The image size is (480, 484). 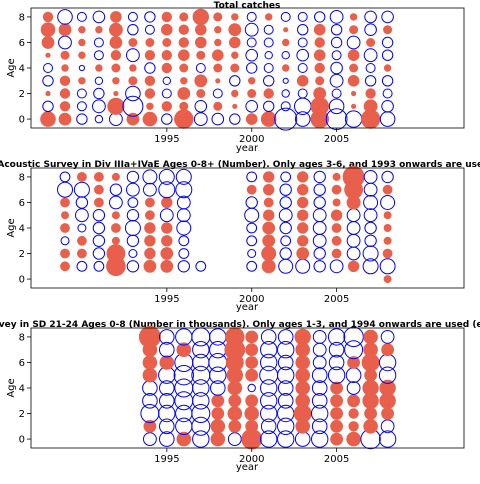 I want to click on x-tick-label: 2000, so click(x=251, y=139).